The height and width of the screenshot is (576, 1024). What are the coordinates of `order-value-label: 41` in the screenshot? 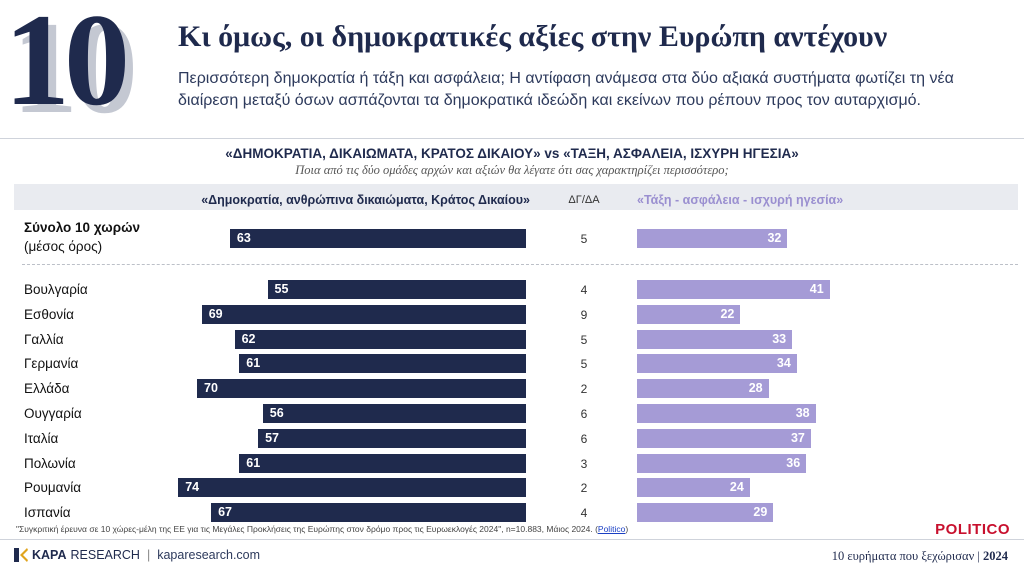 It's located at (816, 289).